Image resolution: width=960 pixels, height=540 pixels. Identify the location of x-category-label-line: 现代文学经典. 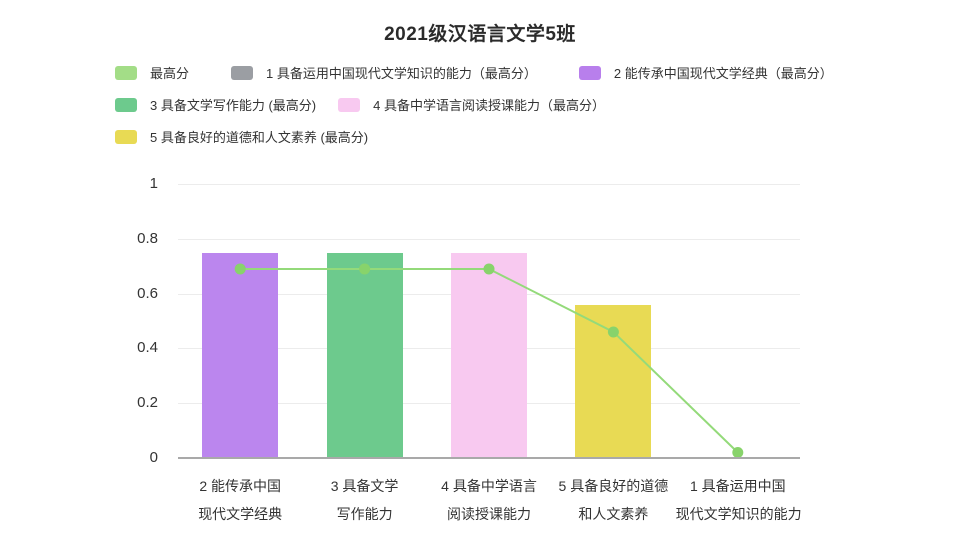
(240, 514).